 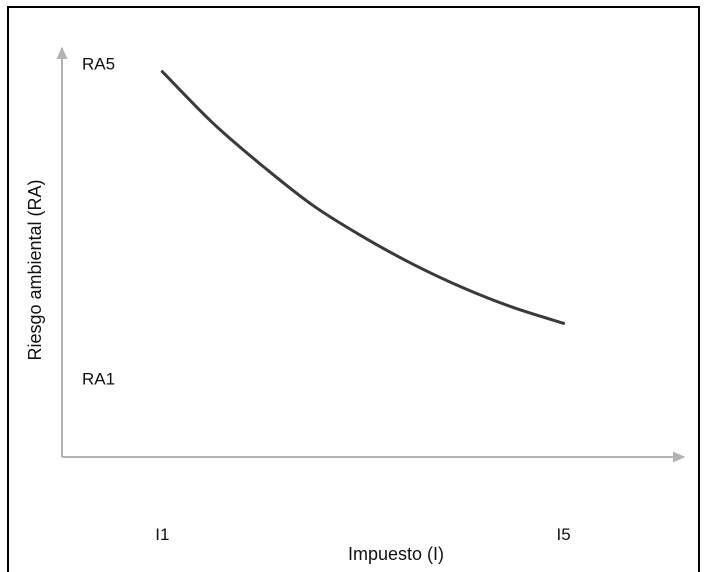 I want to click on y-tick-label-ra5: RA5, so click(x=98, y=64).